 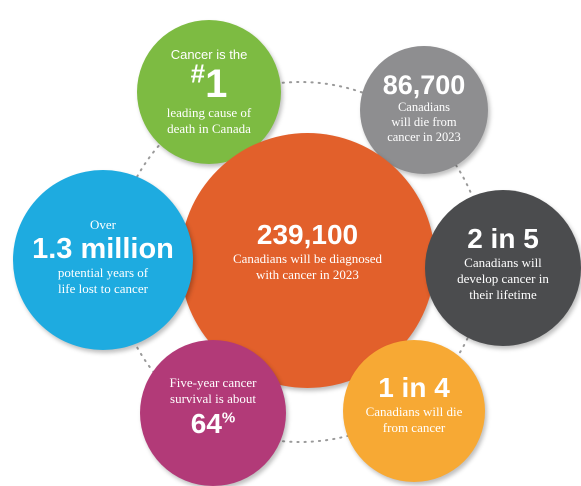 I want to click on stat-line-1: potential years of, so click(x=103, y=272).